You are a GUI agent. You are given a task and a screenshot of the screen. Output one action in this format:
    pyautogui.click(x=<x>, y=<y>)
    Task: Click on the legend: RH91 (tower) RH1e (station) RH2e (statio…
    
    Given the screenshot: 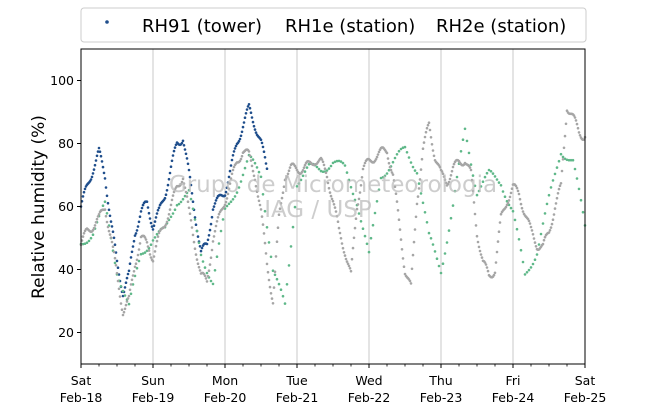 What is the action you would take?
    pyautogui.click(x=333, y=25)
    